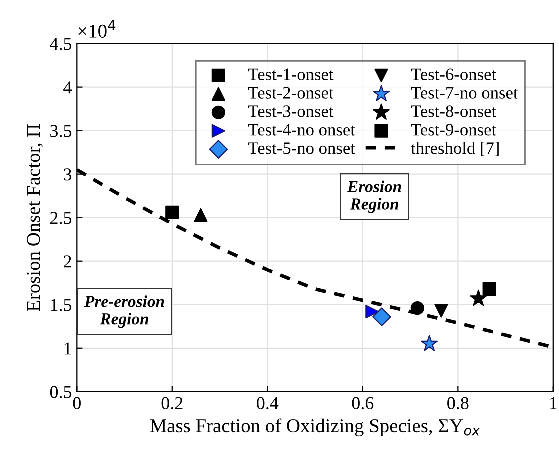 This screenshot has height=466, width=559. What do you see at coordinates (553, 403) in the screenshot?
I see `x-tick-label: 1` at bounding box center [553, 403].